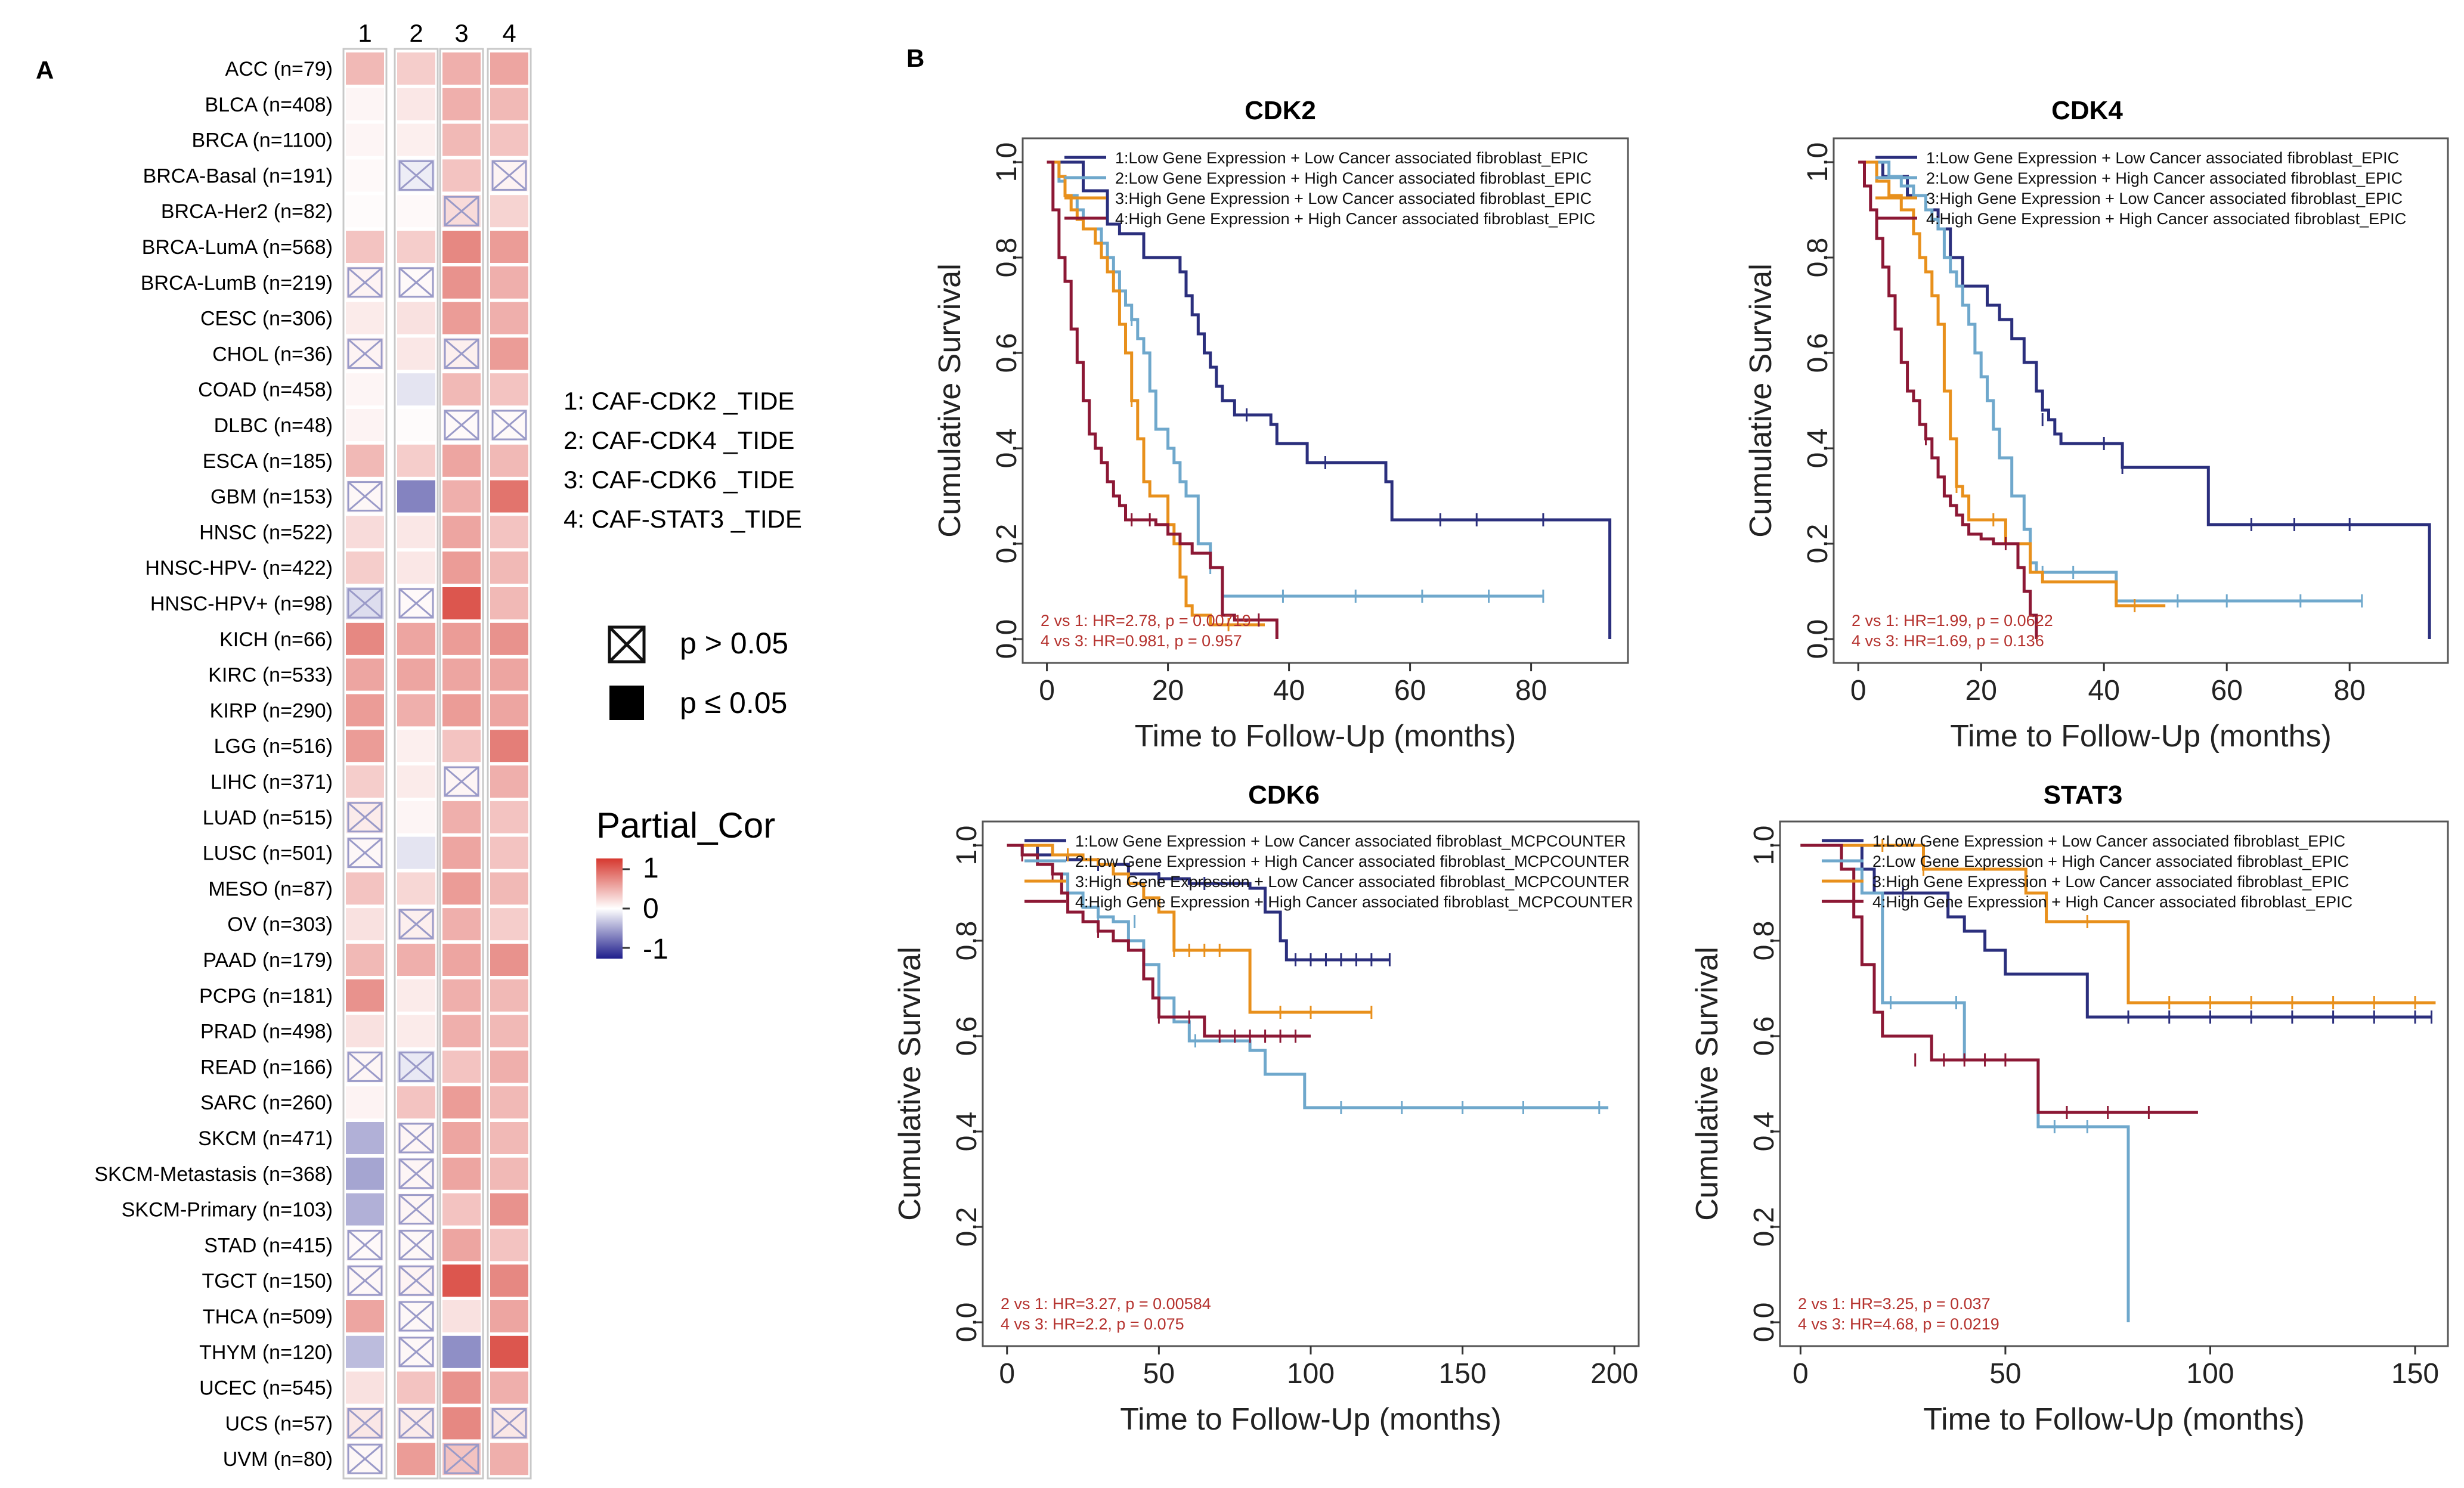 Image resolution: width=2464 pixels, height=1488 pixels. What do you see at coordinates (734, 703) in the screenshot?
I see `sig-label: p ≤ 0.05` at bounding box center [734, 703].